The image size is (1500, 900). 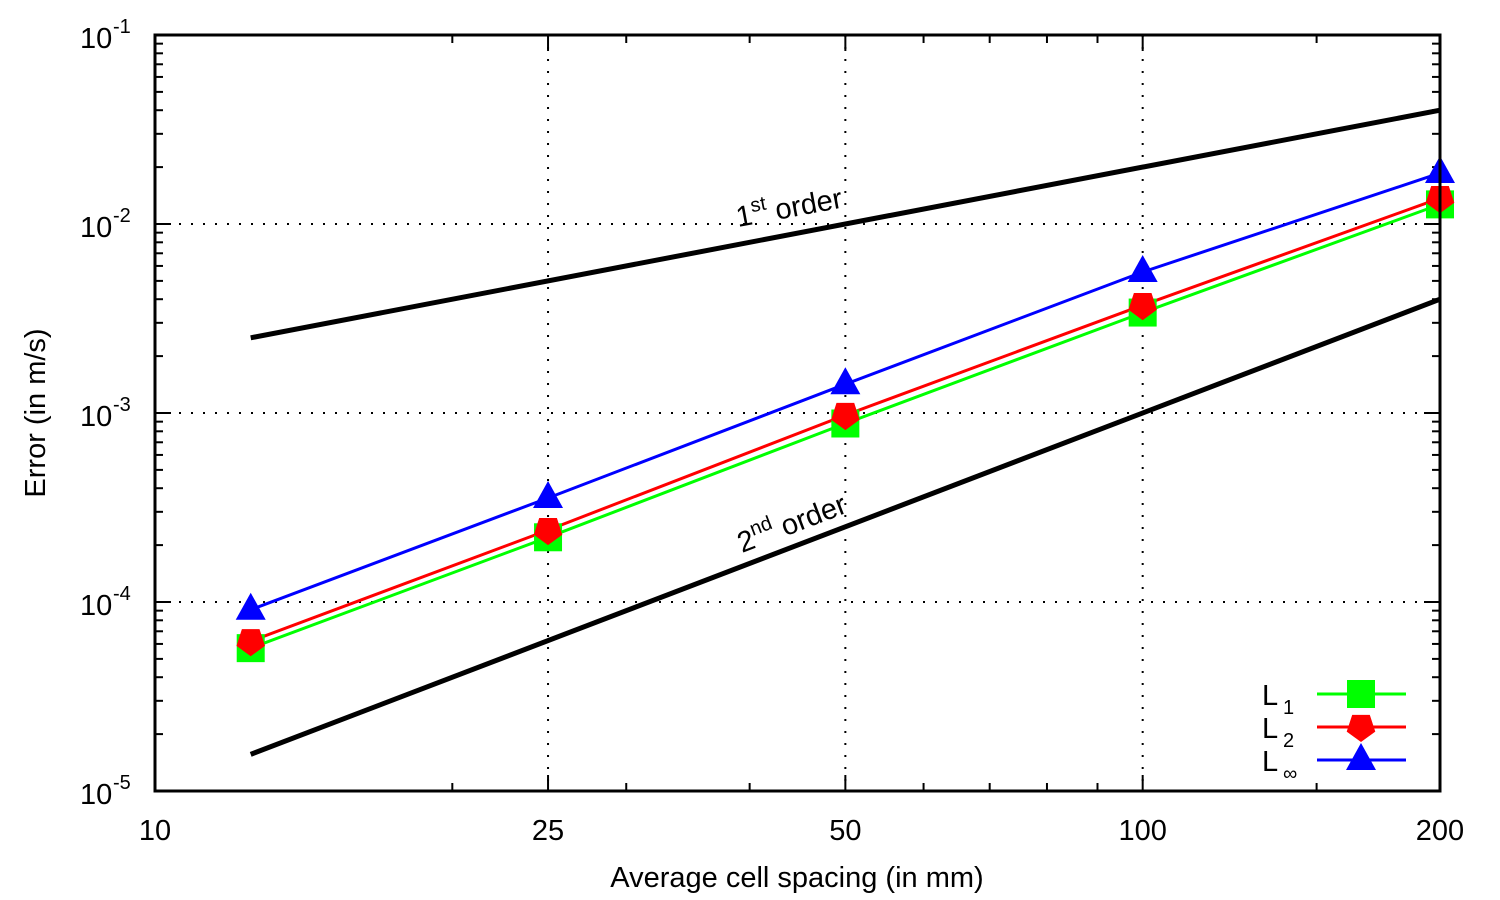 What do you see at coordinates (36, 412) in the screenshot?
I see `y-axis-label: Error (in m/s)` at bounding box center [36, 412].